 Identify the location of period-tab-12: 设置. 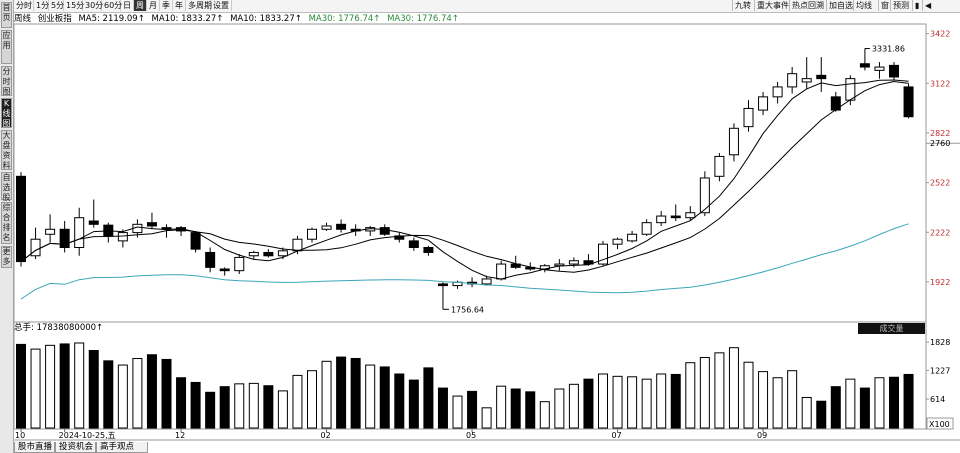
(221, 5).